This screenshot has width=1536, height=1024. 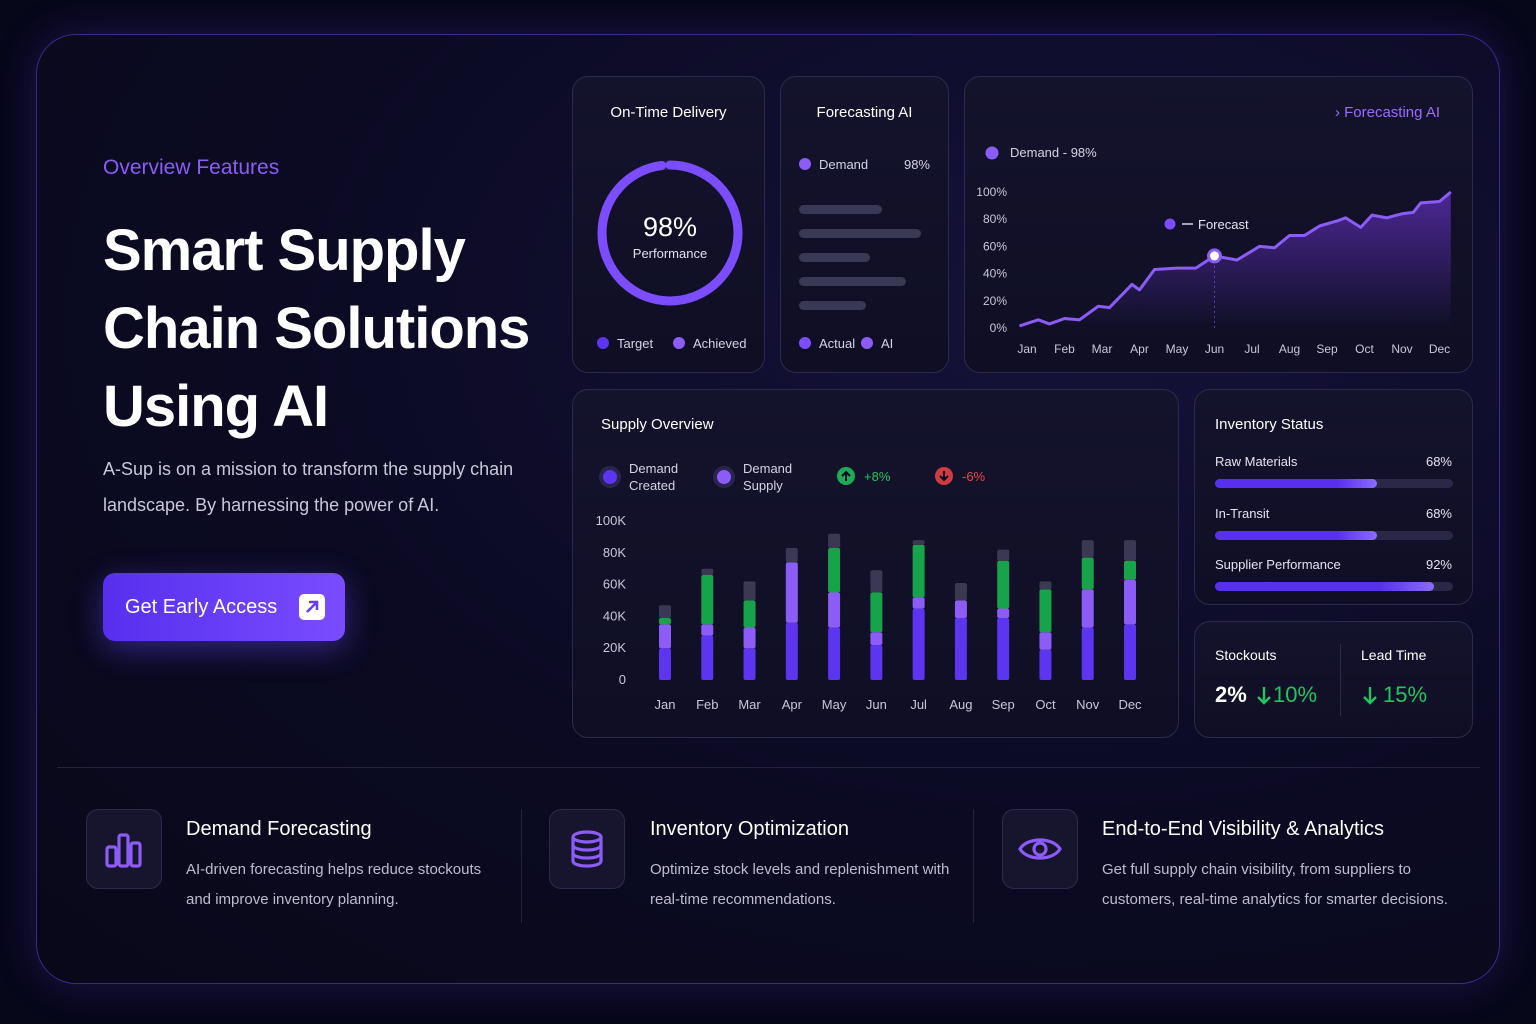 I want to click on hero-title-line: Using AI, so click(x=216, y=406).